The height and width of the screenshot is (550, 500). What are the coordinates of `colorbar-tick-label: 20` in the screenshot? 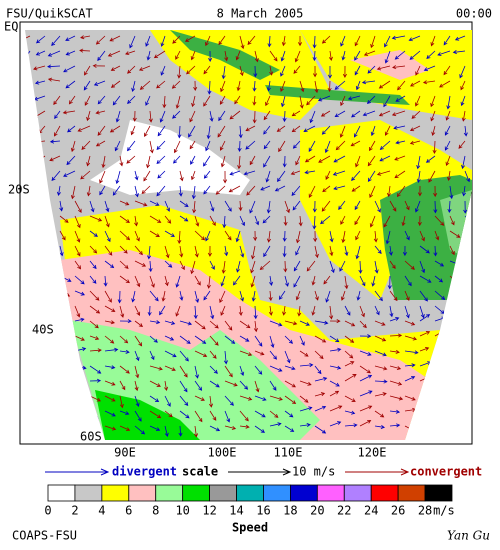 It's located at (317, 511).